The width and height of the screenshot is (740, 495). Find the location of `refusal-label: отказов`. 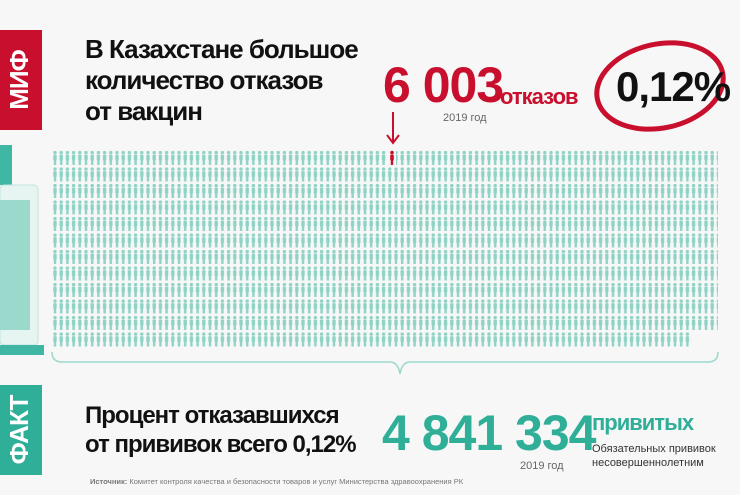

refusal-label: отказов is located at coordinates (539, 96).